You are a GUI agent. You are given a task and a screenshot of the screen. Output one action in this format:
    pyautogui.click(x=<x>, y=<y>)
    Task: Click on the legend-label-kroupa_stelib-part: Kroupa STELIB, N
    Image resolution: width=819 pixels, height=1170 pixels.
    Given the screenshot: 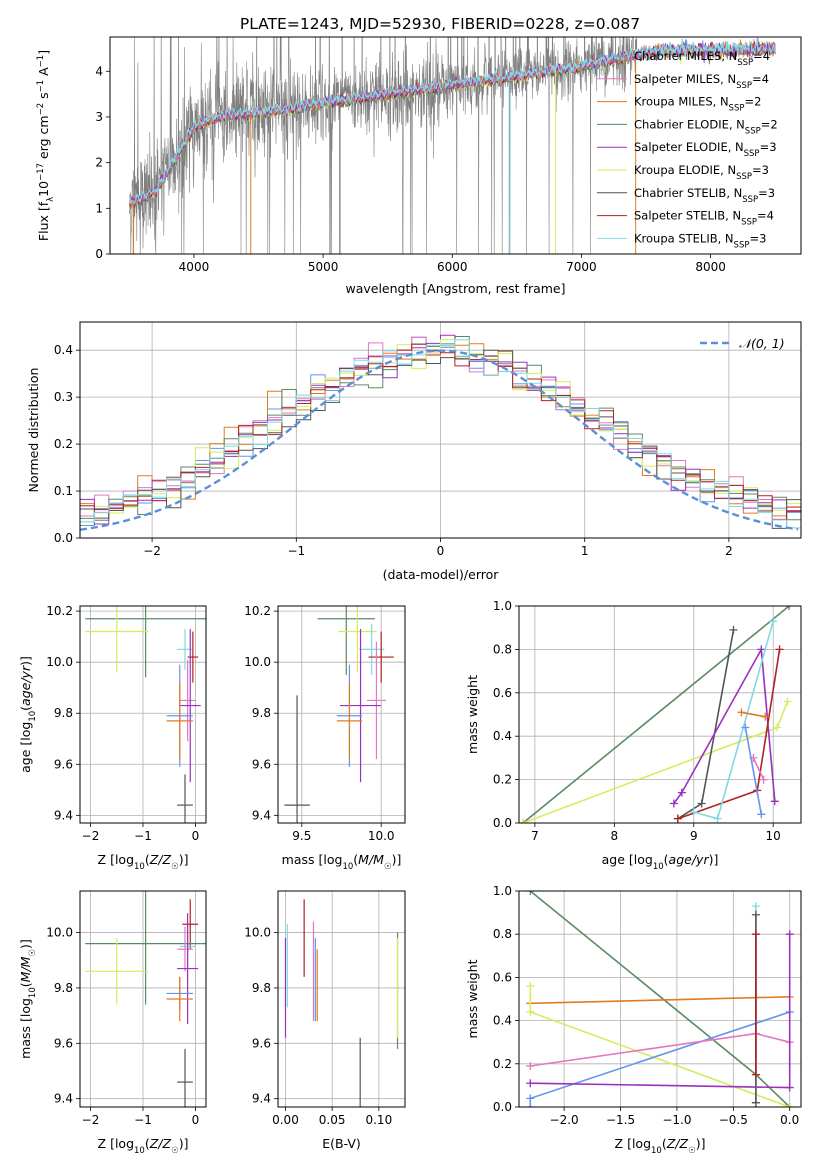 What is the action you would take?
    pyautogui.click(x=684, y=238)
    